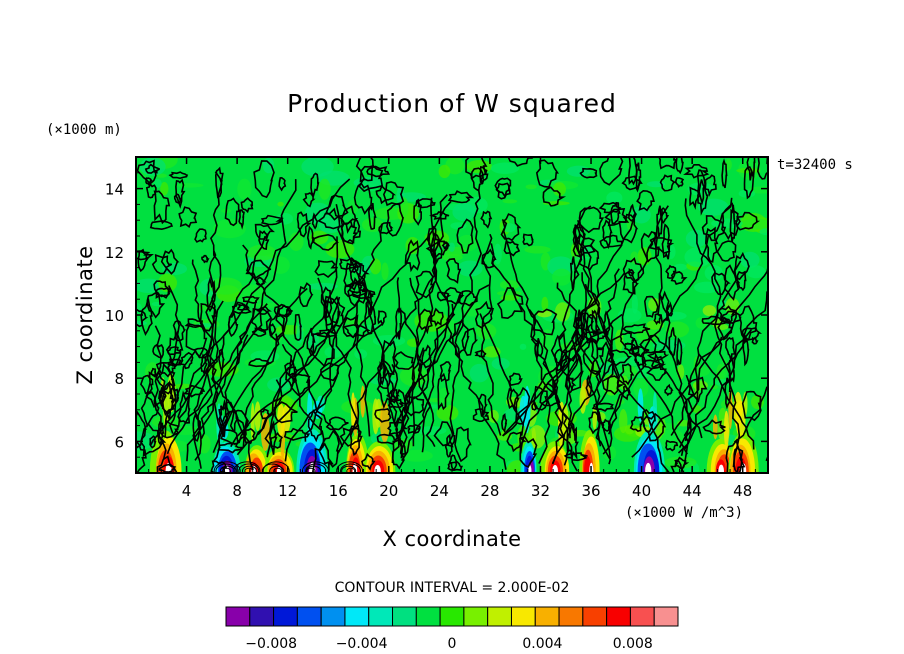 This screenshot has width=904, height=654. I want to click on y-tick-label: 8, so click(119, 379).